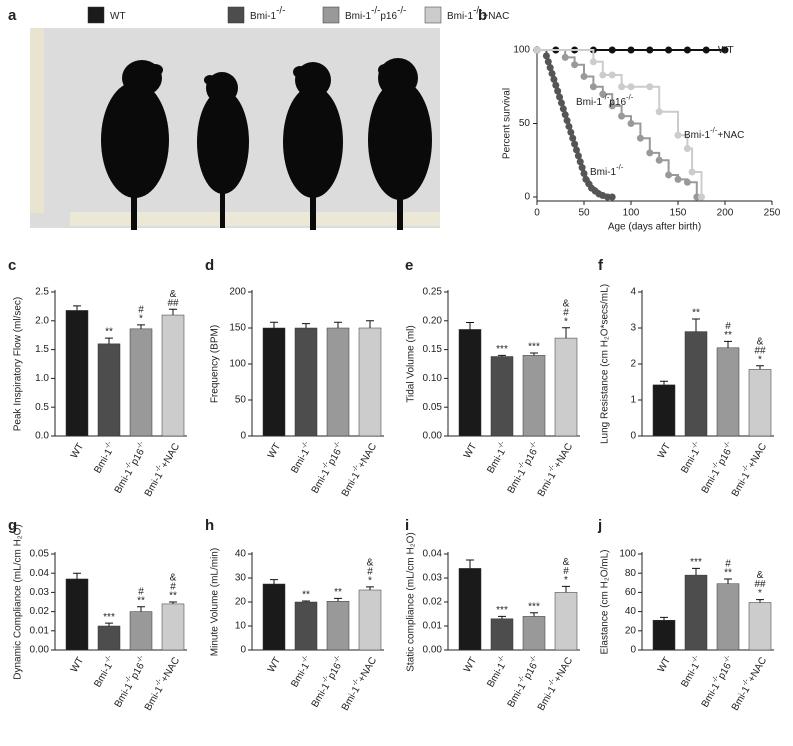 Image resolution: width=793 pixels, height=746 pixels. I want to click on photo, so click(235, 129).